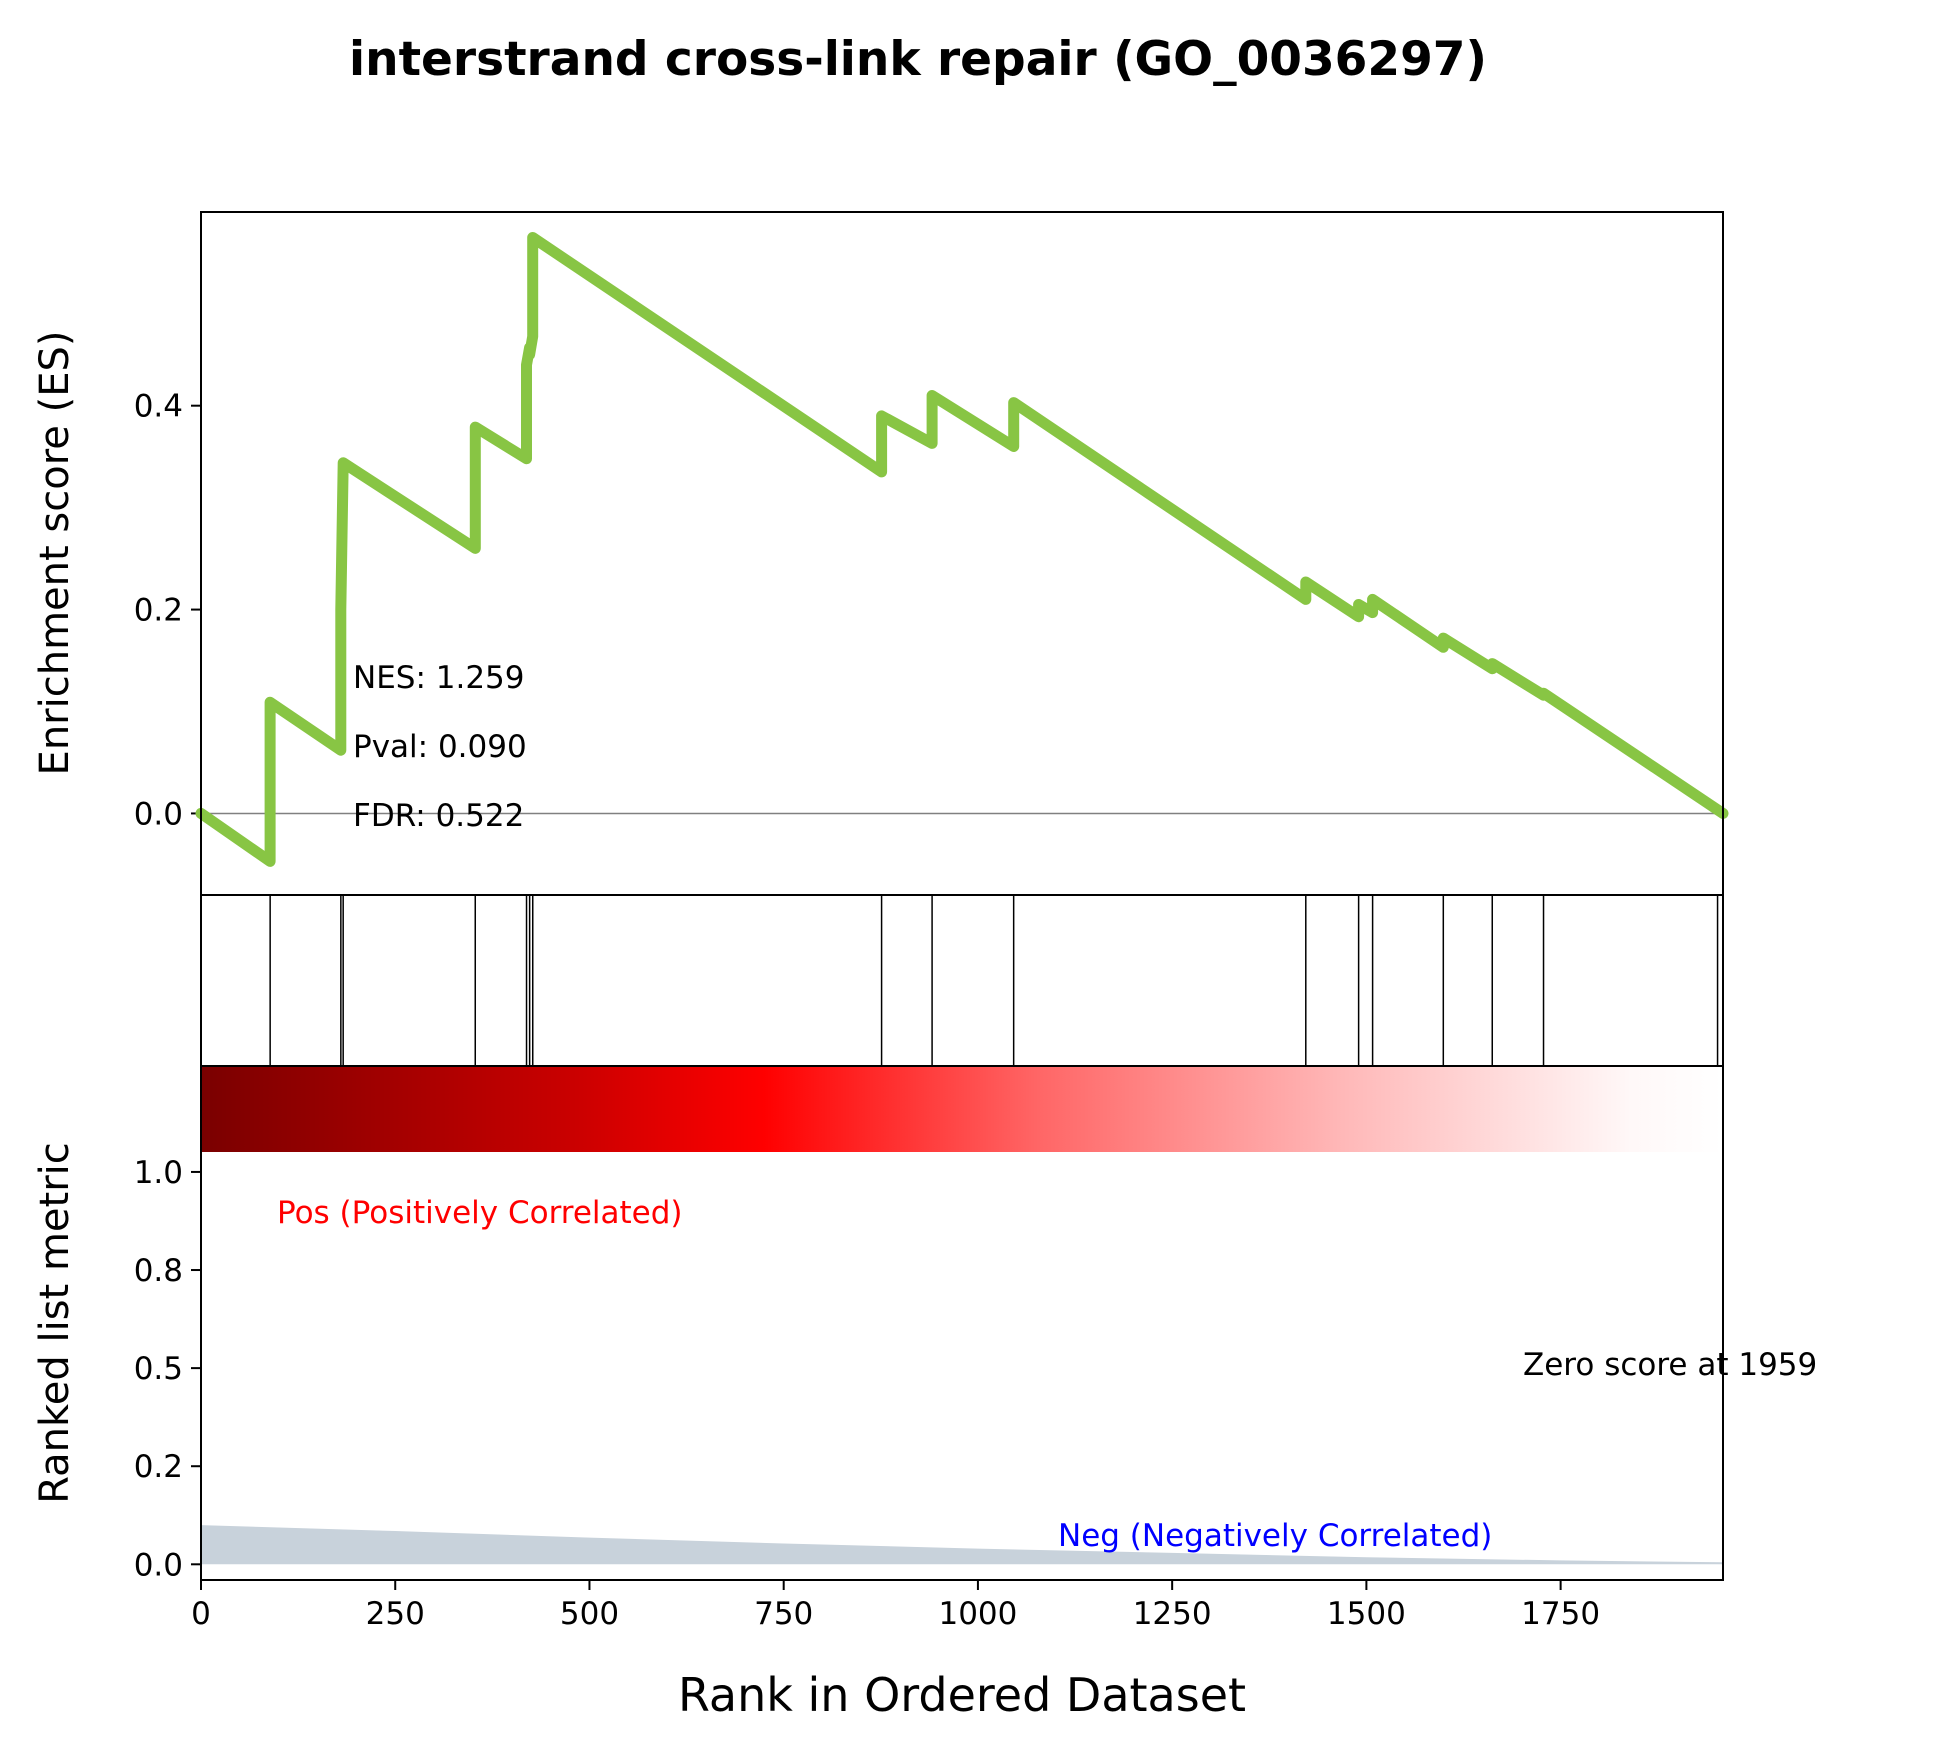 The image size is (1938, 1741). I want to click on neg-correlated-label: Neg (Negatively Correlated), so click(1275, 1536).